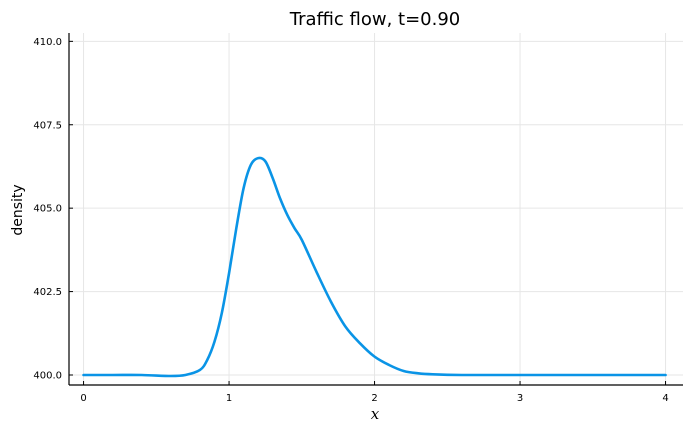 The height and width of the screenshot is (432, 692). Describe the element at coordinates (47, 125) in the screenshot. I see `y-tick-label: 407.5` at that location.